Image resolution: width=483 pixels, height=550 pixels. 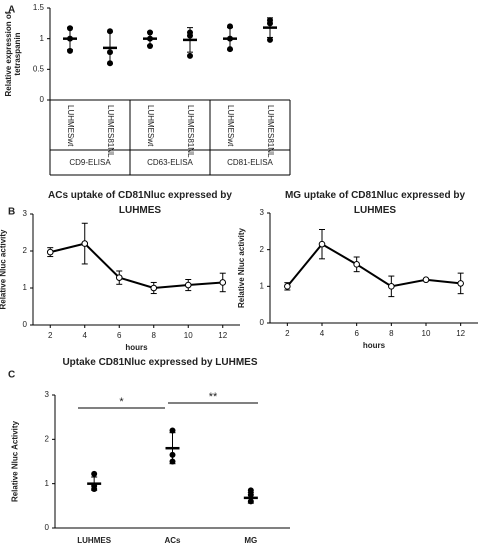 I want to click on chart-title-box: Uptake CD81Nluc expressed by LUHMES, so click(x=160, y=362).